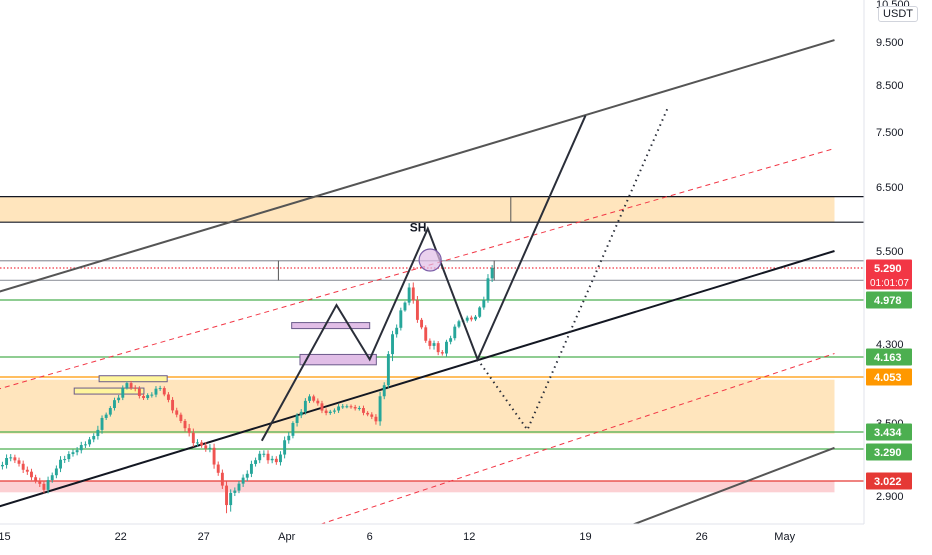 This screenshot has width=932, height=555. Describe the element at coordinates (888, 269) in the screenshot. I see `price-label-value: 5.290` at that location.